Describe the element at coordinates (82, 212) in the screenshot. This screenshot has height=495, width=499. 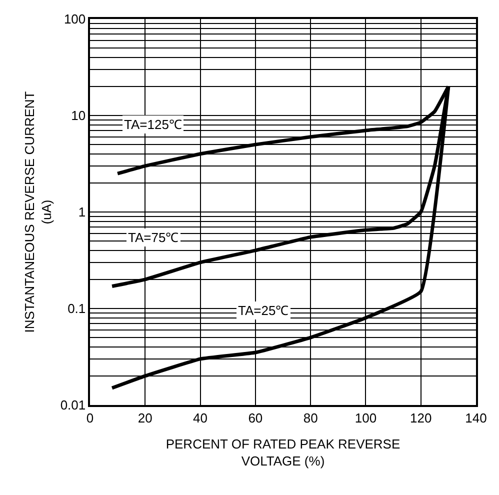
I see `y-tick-label: 1` at that location.